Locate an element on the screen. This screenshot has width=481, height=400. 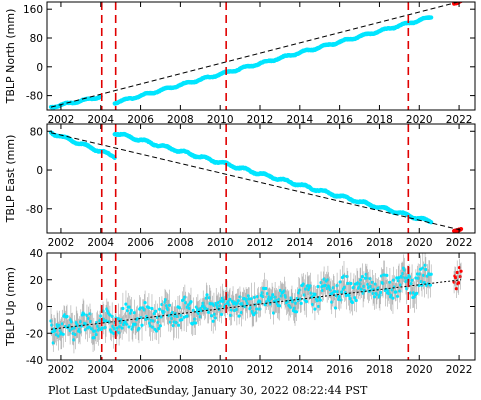
series-1-points is located at coordinates (75, 102).